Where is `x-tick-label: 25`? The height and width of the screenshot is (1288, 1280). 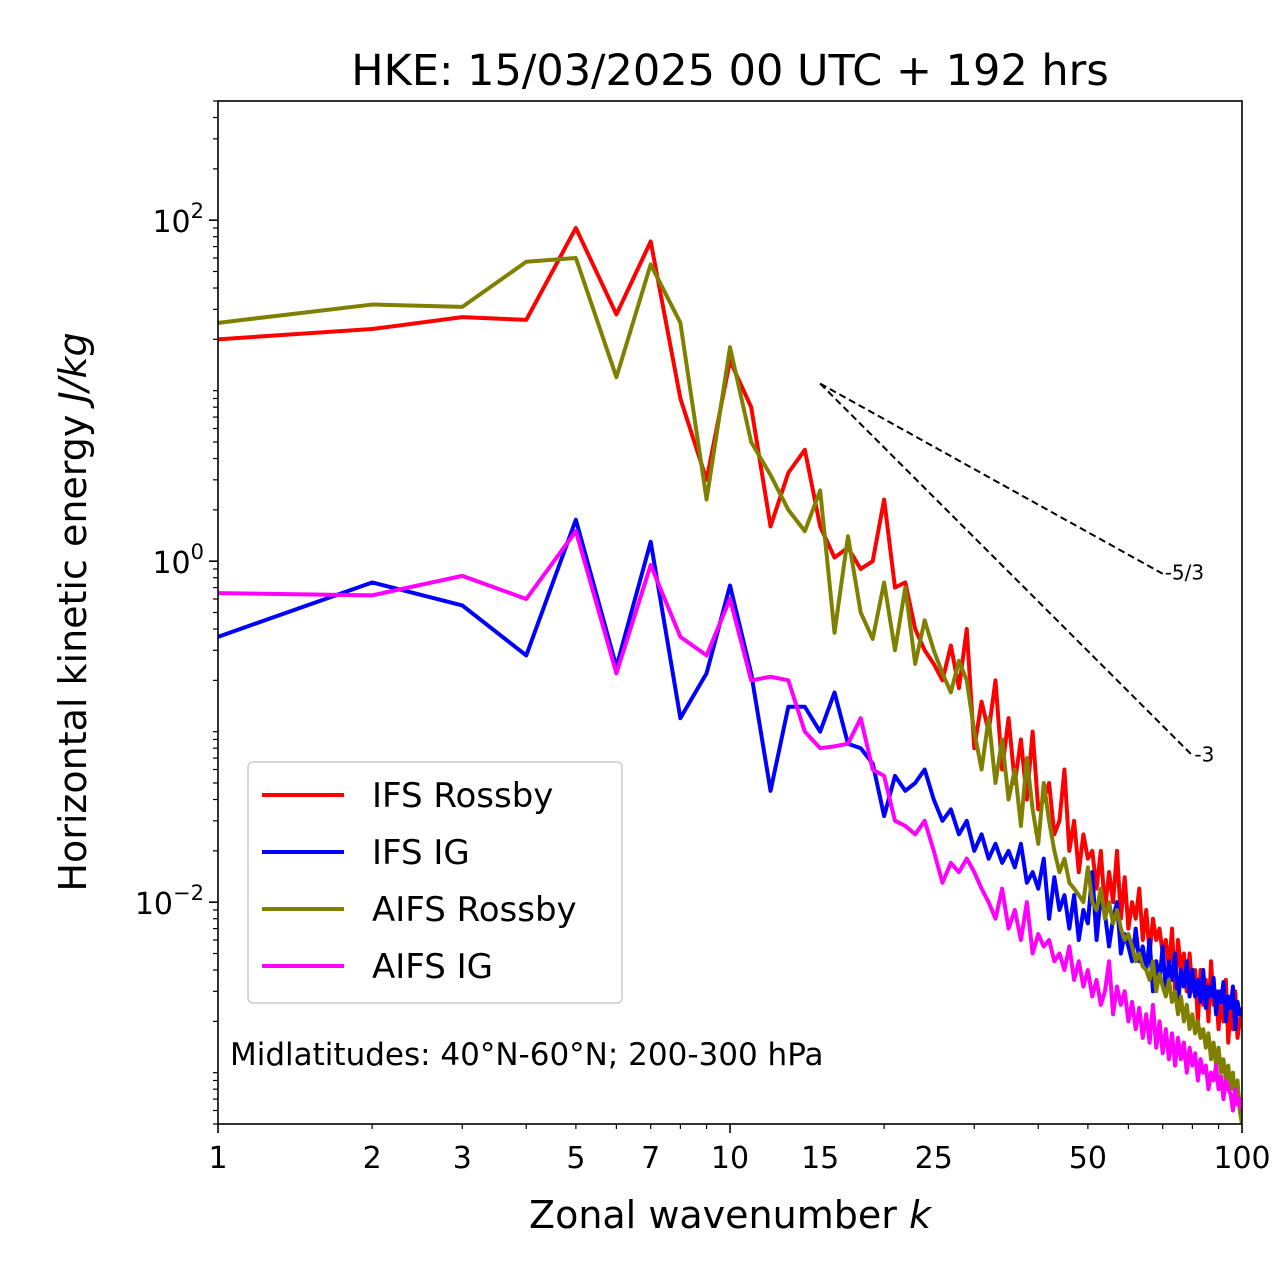
x-tick-label: 25 is located at coordinates (934, 1158).